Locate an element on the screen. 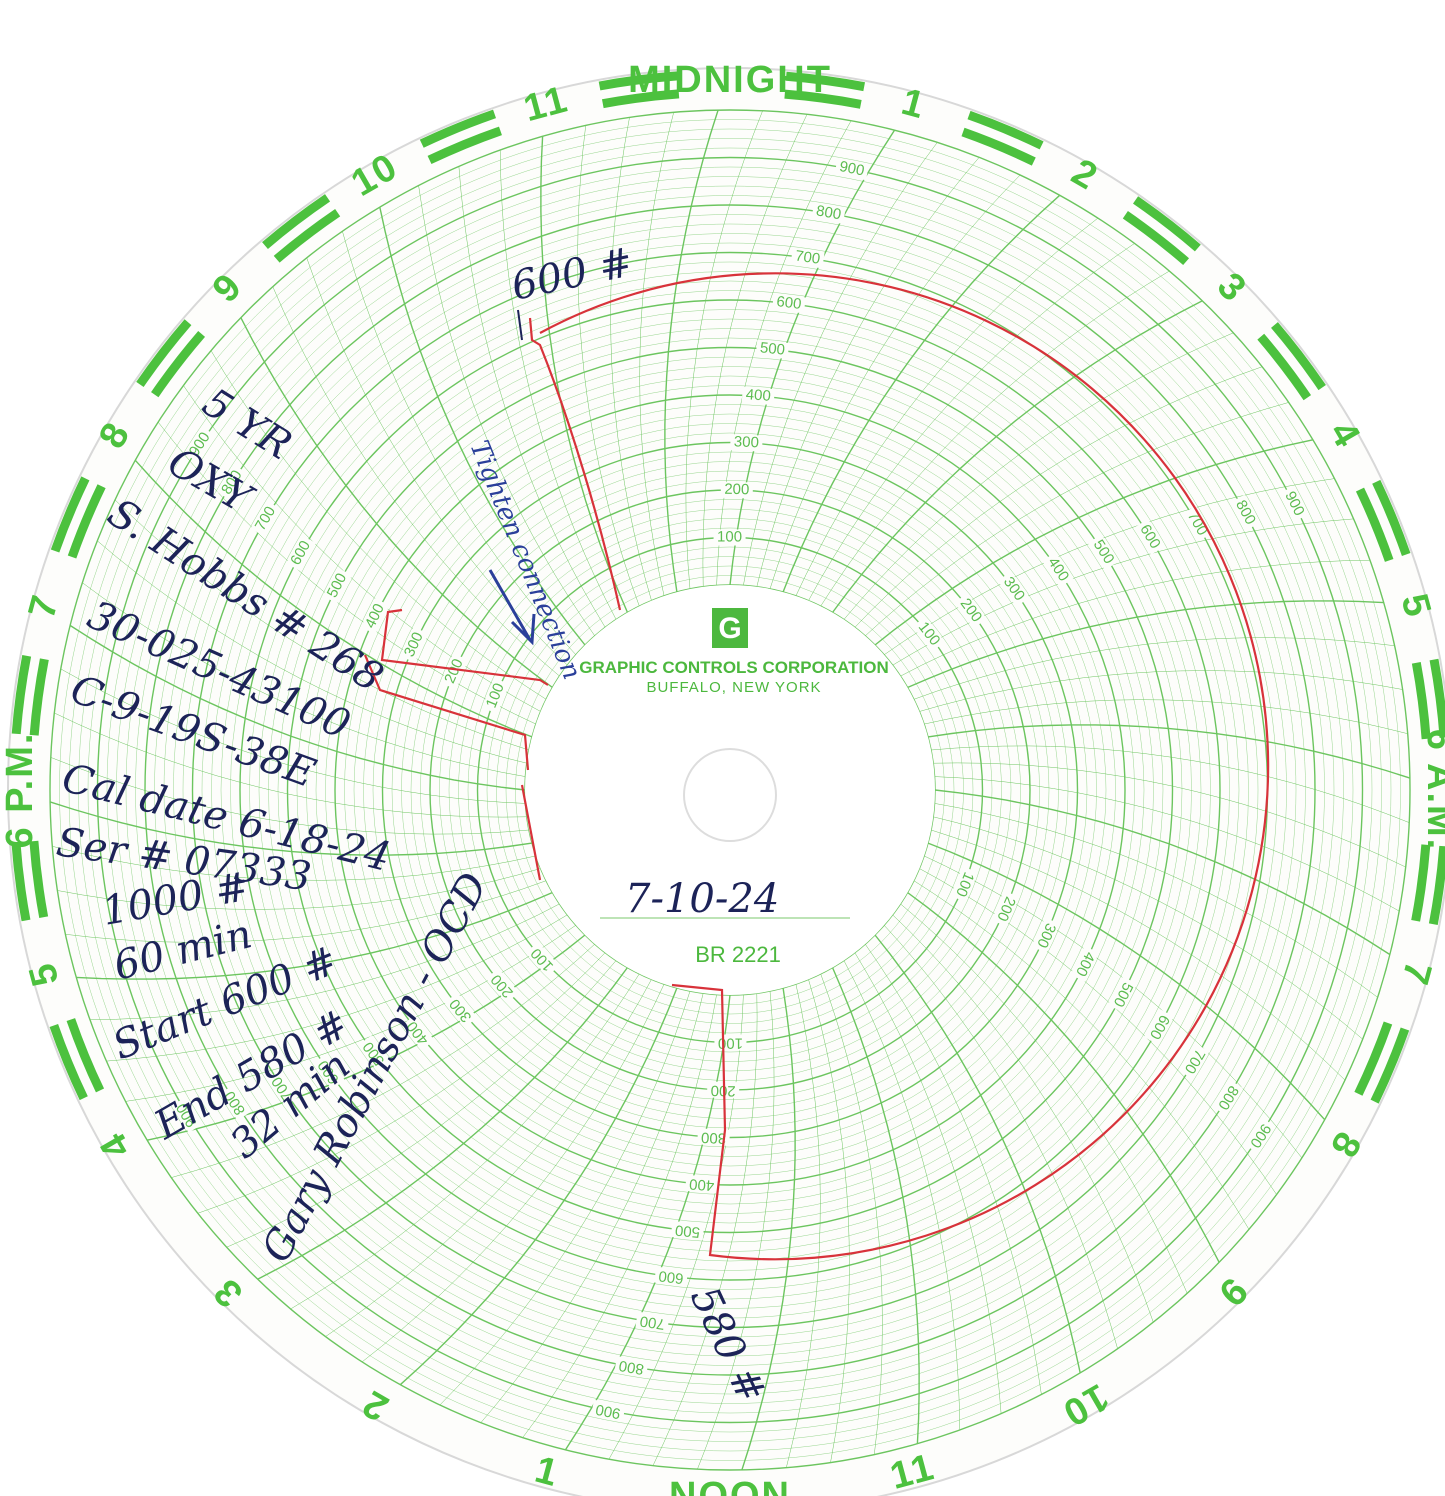 The height and width of the screenshot is (1496, 1445). scale-label: 400 is located at coordinates (702, 1184).